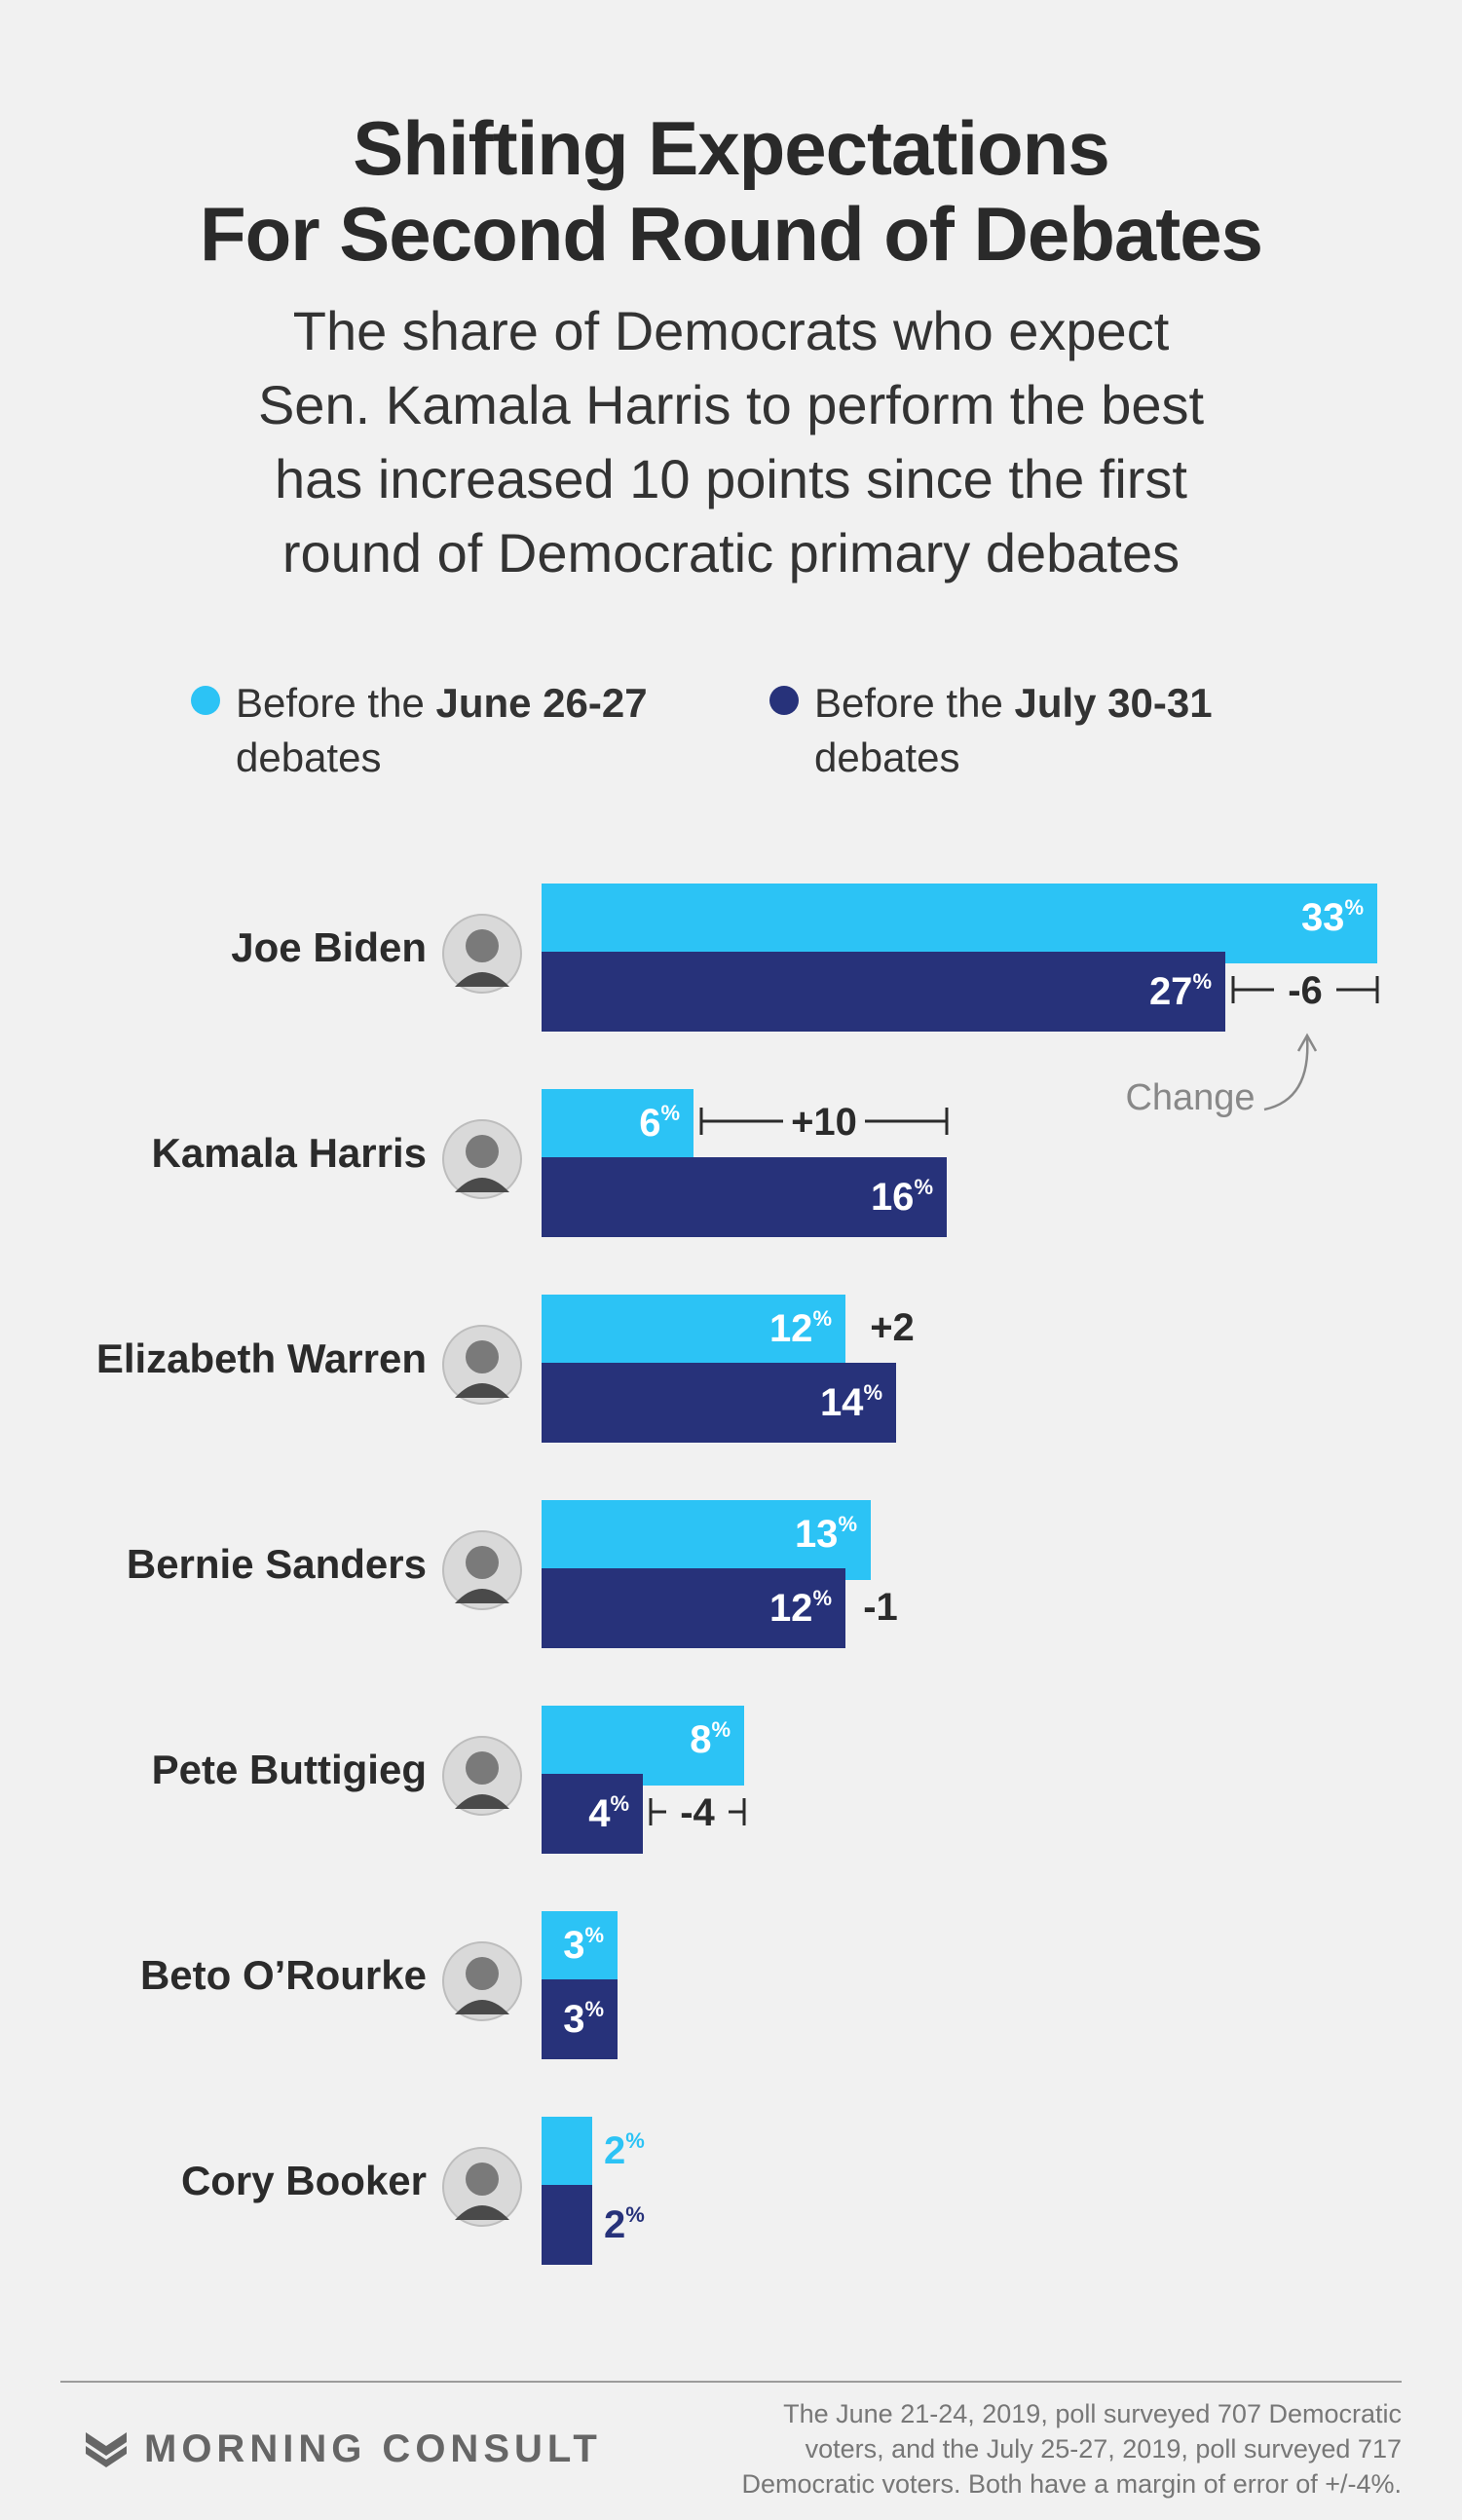  Describe the element at coordinates (624, 2150) in the screenshot. I see `value-label-june: 2%` at that location.